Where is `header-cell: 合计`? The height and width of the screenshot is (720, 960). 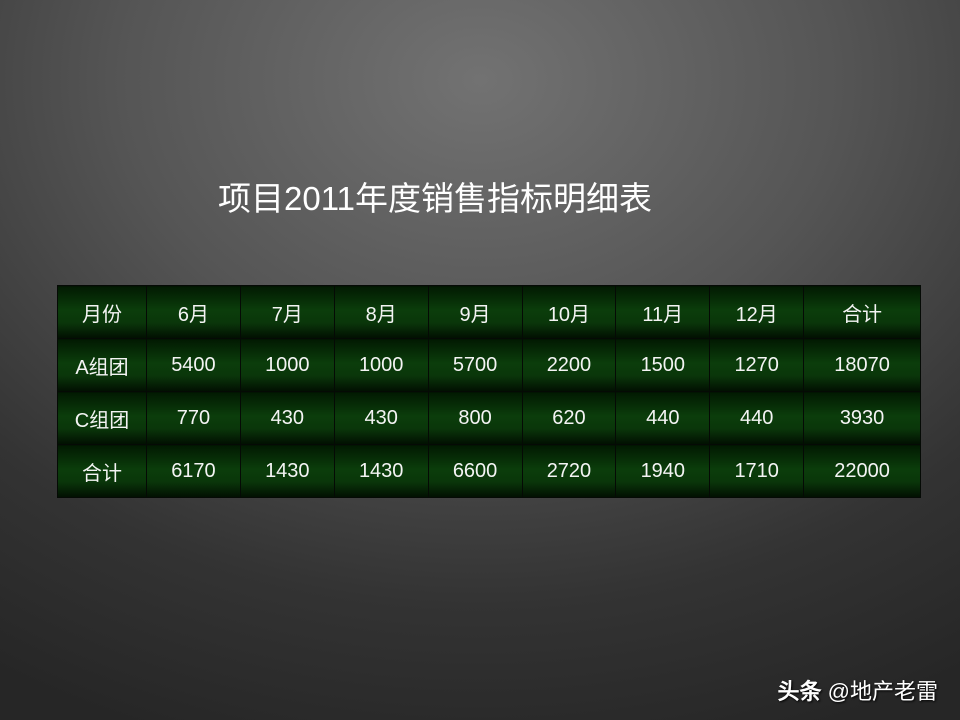
header-cell: 合计 is located at coordinates (862, 312).